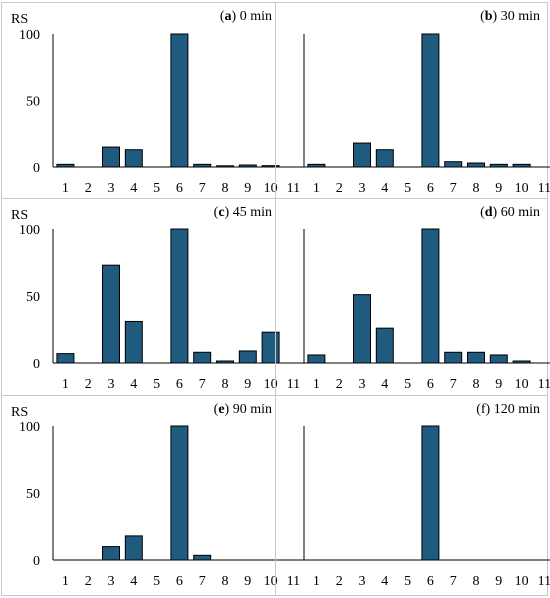  Describe the element at coordinates (19, 412) in the screenshot. I see `y-axis-label: RS` at that location.